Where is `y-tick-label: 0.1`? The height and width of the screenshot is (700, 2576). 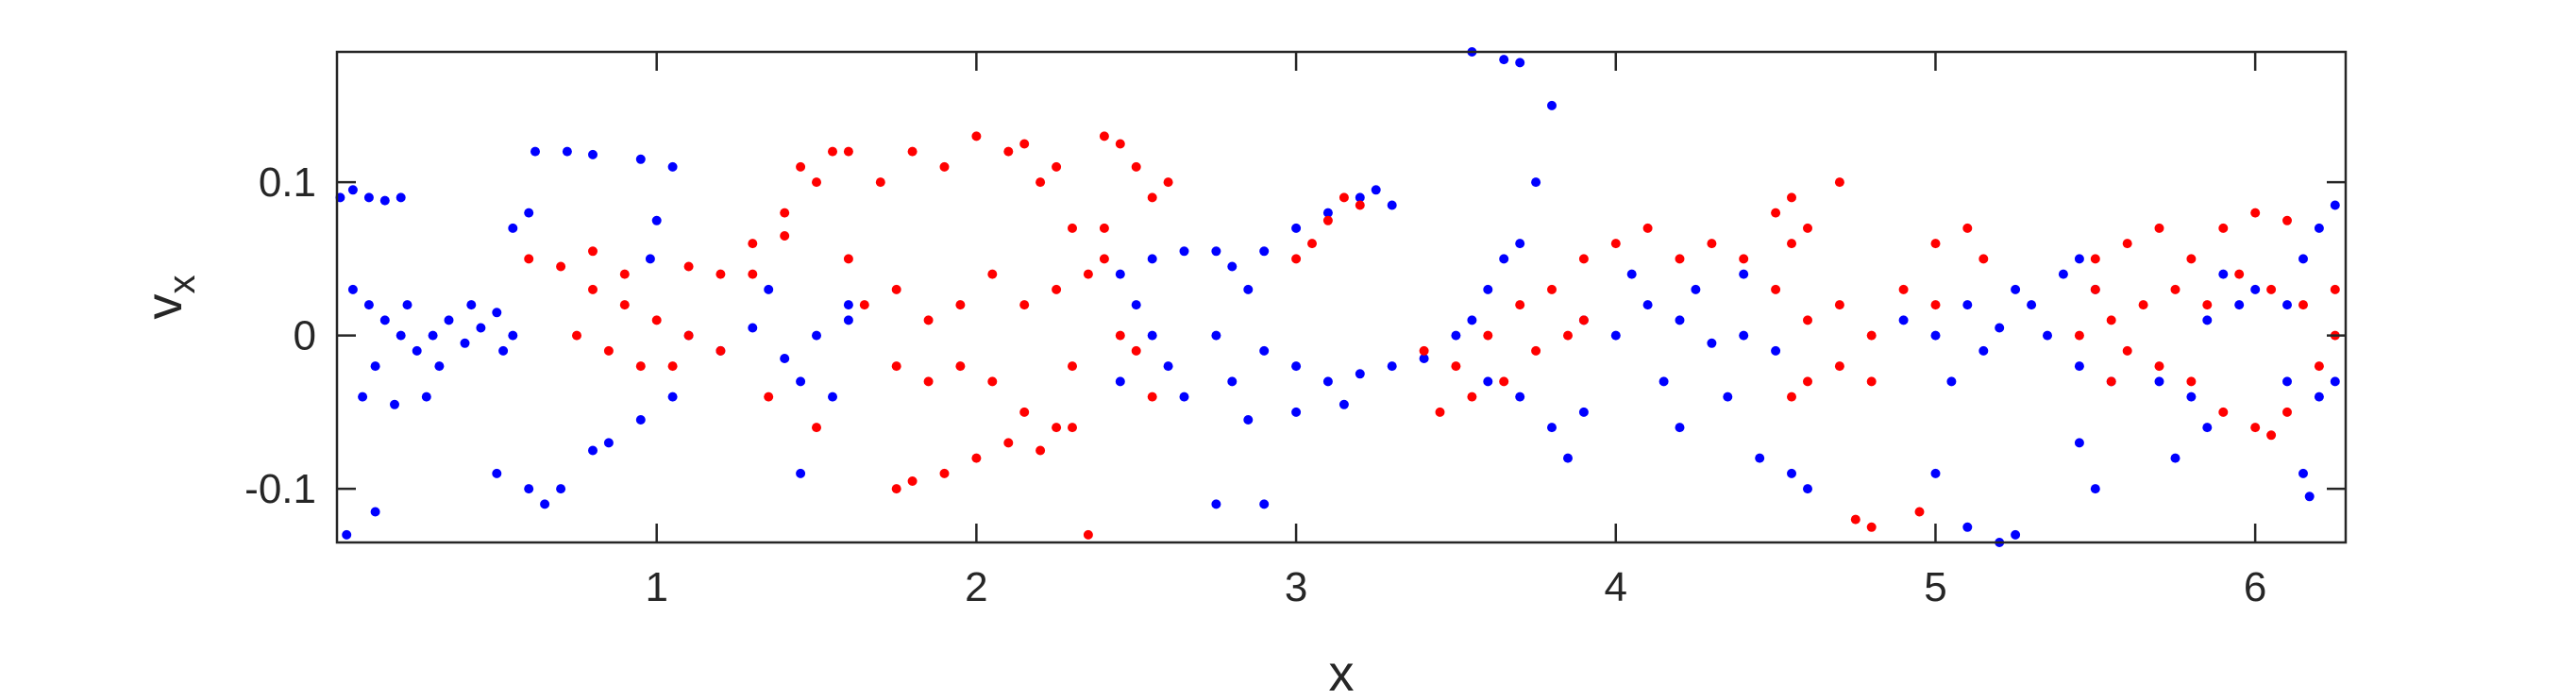
y-tick-label: 0.1 is located at coordinates (288, 183).